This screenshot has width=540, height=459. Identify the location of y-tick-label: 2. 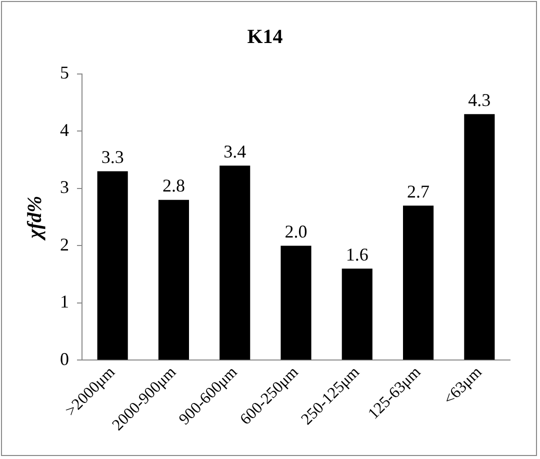
(64, 244).